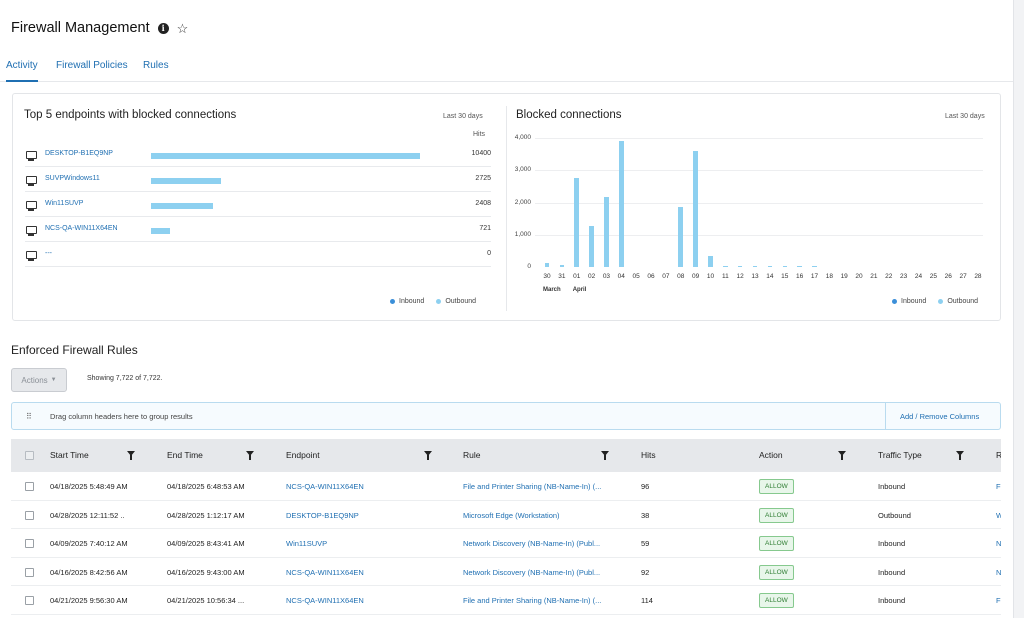 The width and height of the screenshot is (1024, 618). What do you see at coordinates (648, 455) in the screenshot?
I see `col-hits: Hits` at bounding box center [648, 455].